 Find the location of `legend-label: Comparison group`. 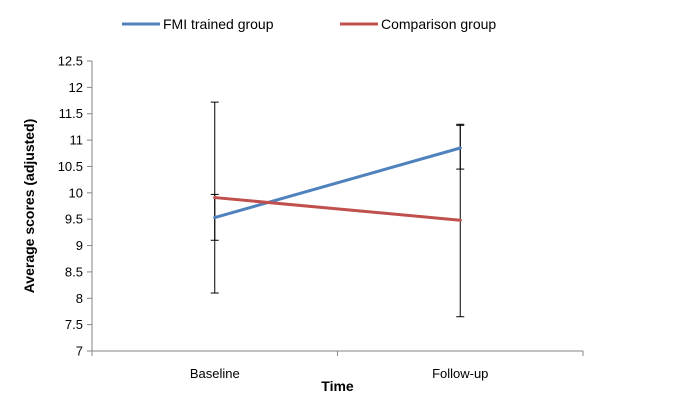

legend-label: Comparison group is located at coordinates (438, 24).